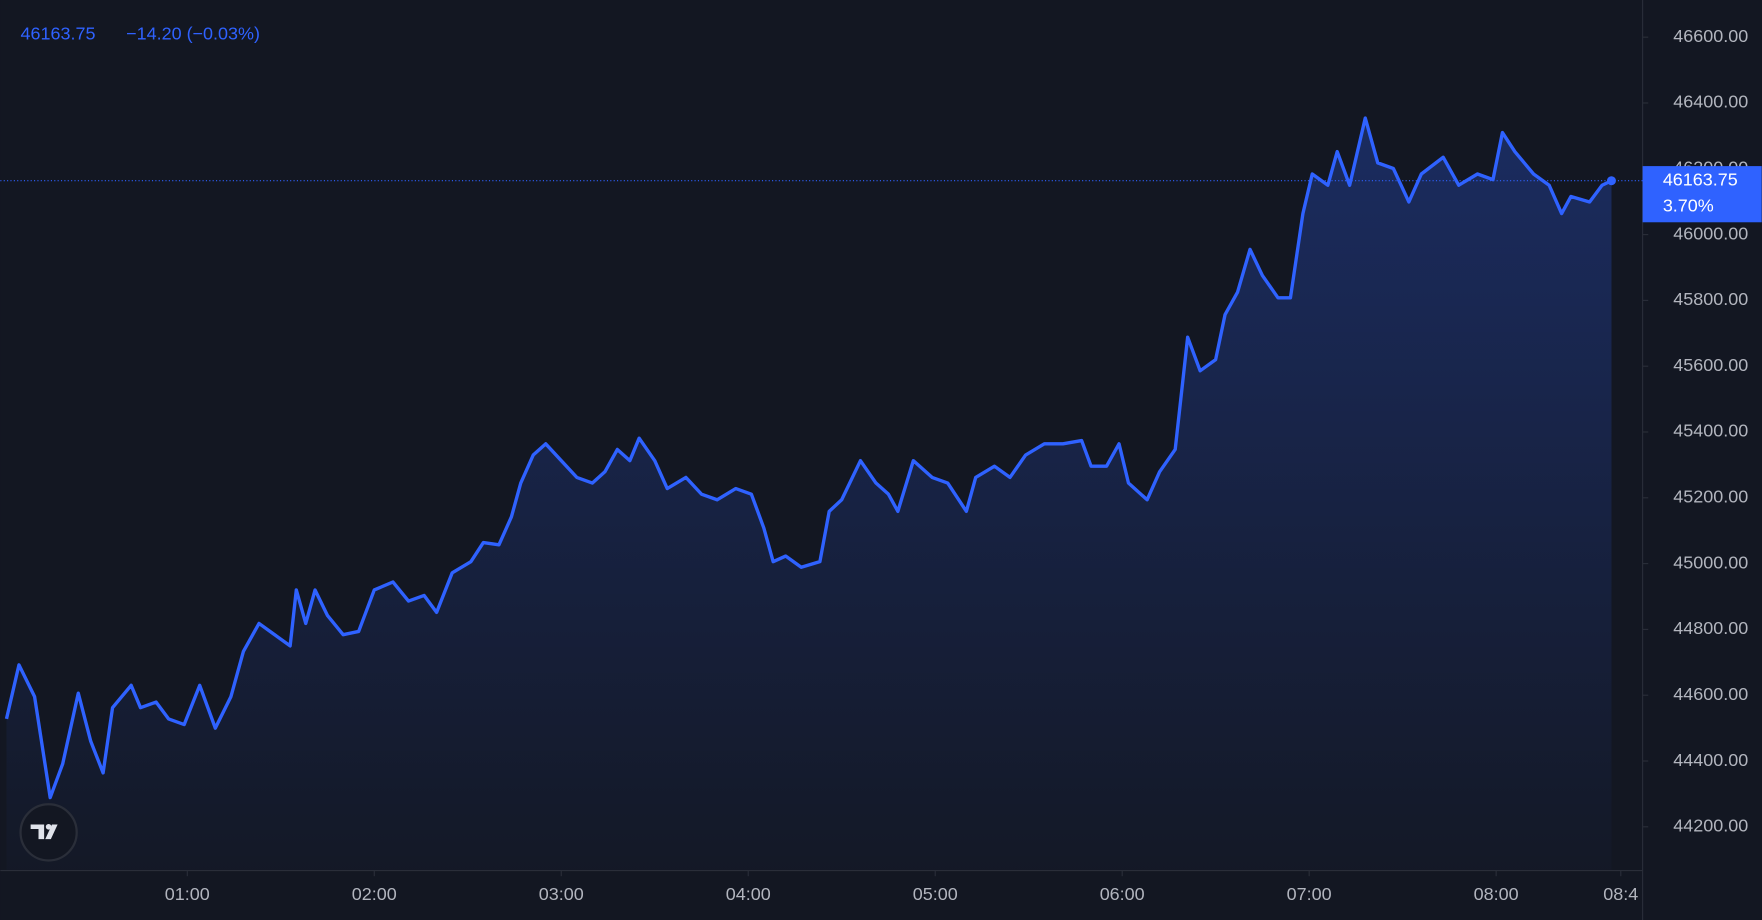 The width and height of the screenshot is (1762, 920). Describe the element at coordinates (1710, 365) in the screenshot. I see `y-tick-label: 45600.00` at that location.